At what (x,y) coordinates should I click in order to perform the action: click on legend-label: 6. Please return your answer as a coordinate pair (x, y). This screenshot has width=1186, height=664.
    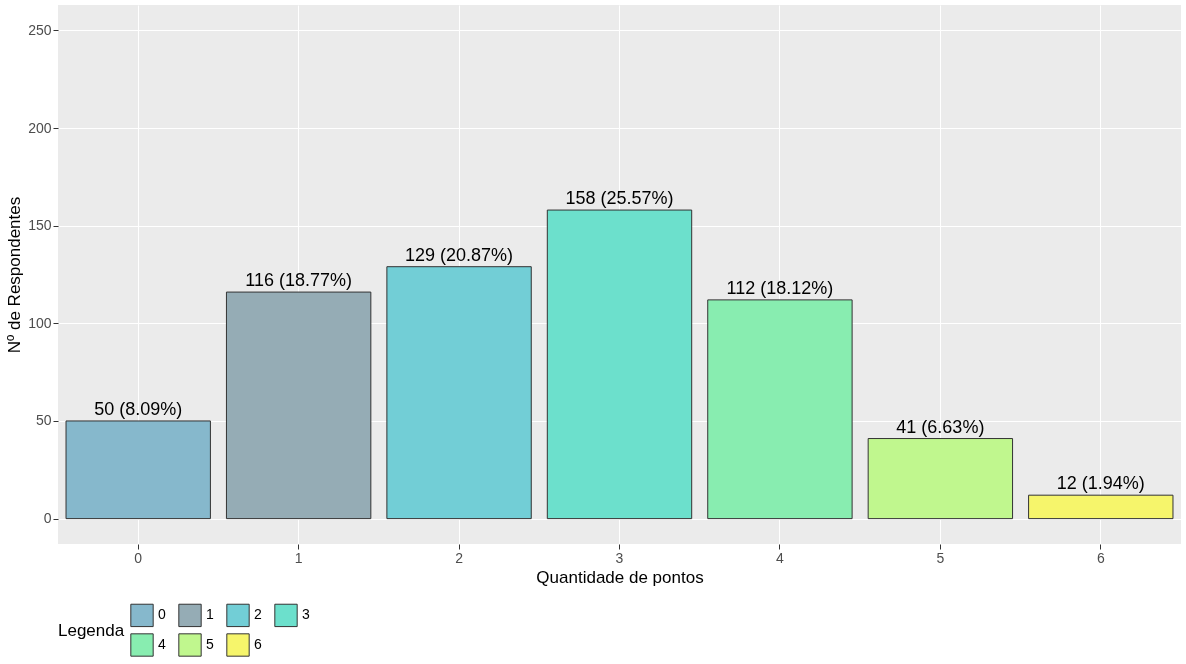
    Looking at the image, I should click on (258, 644).